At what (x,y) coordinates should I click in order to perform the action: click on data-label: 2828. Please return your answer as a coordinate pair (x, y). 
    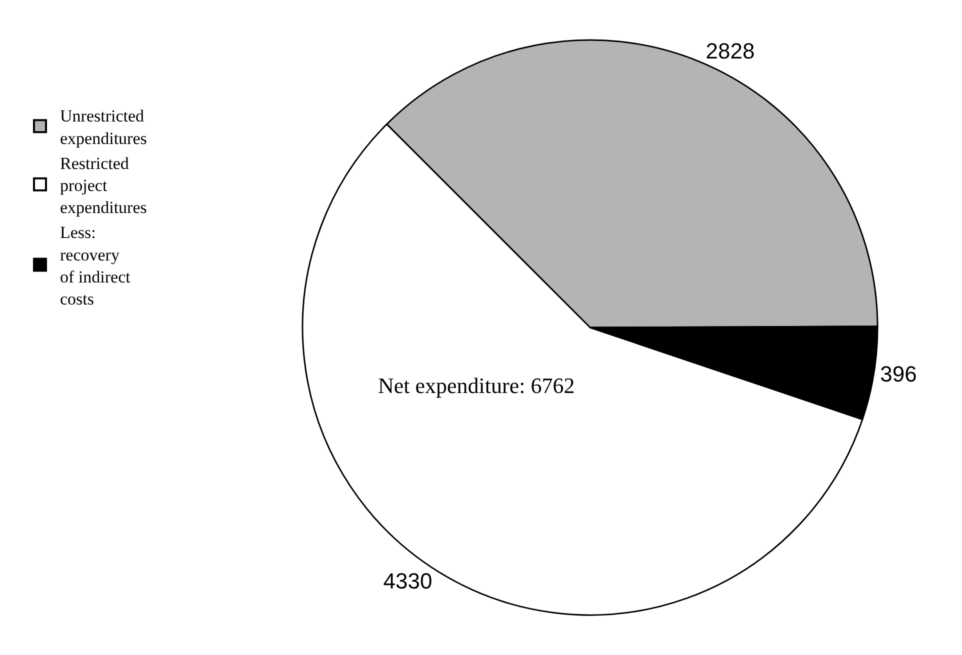
    Looking at the image, I should click on (730, 51).